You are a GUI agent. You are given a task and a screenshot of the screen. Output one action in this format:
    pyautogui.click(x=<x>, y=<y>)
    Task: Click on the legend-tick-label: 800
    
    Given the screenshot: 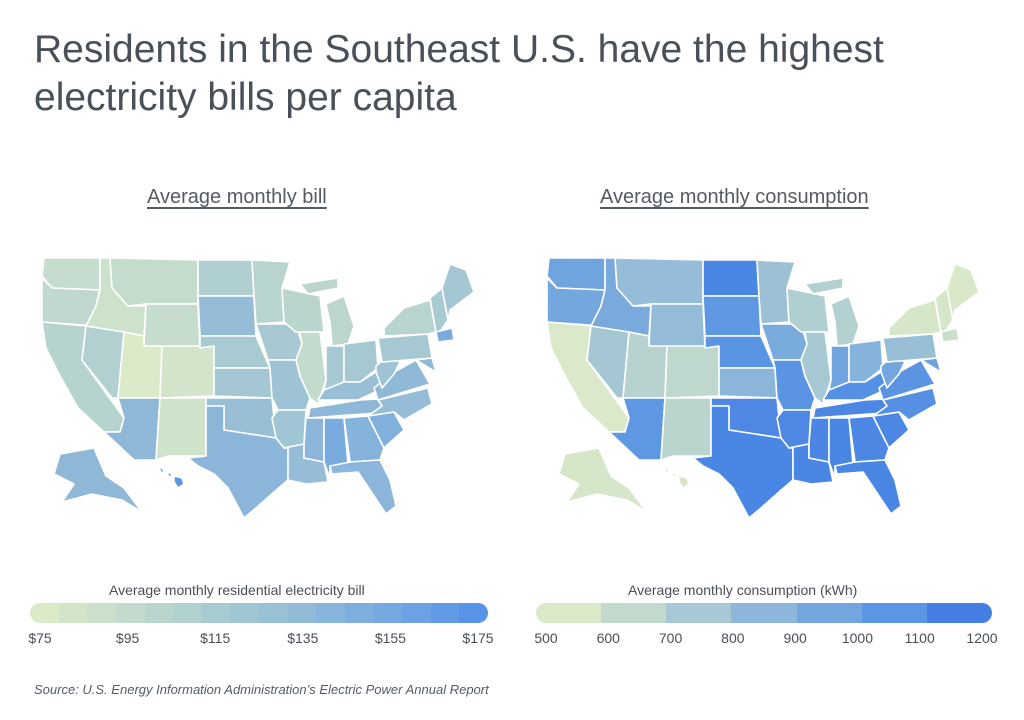 What is the action you would take?
    pyautogui.click(x=733, y=638)
    